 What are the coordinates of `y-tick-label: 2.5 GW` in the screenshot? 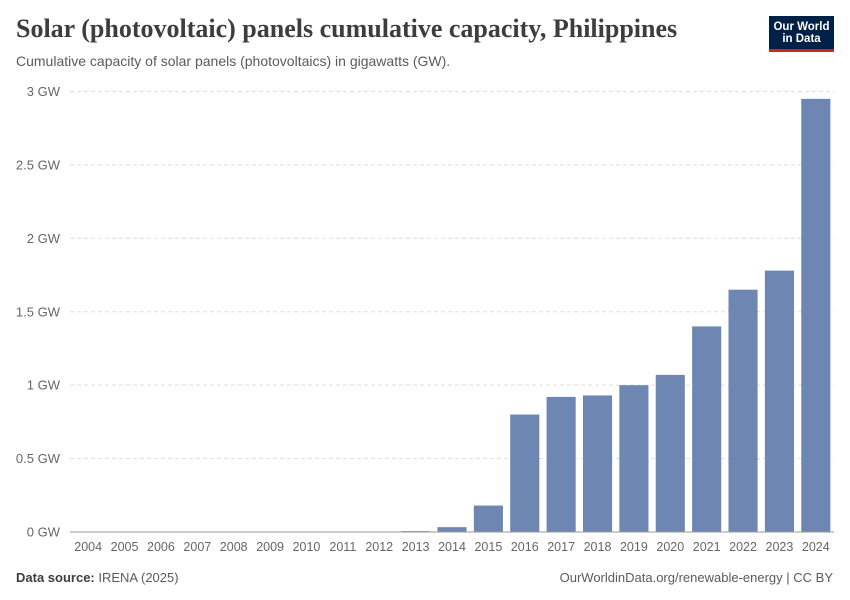 It's located at (38, 164).